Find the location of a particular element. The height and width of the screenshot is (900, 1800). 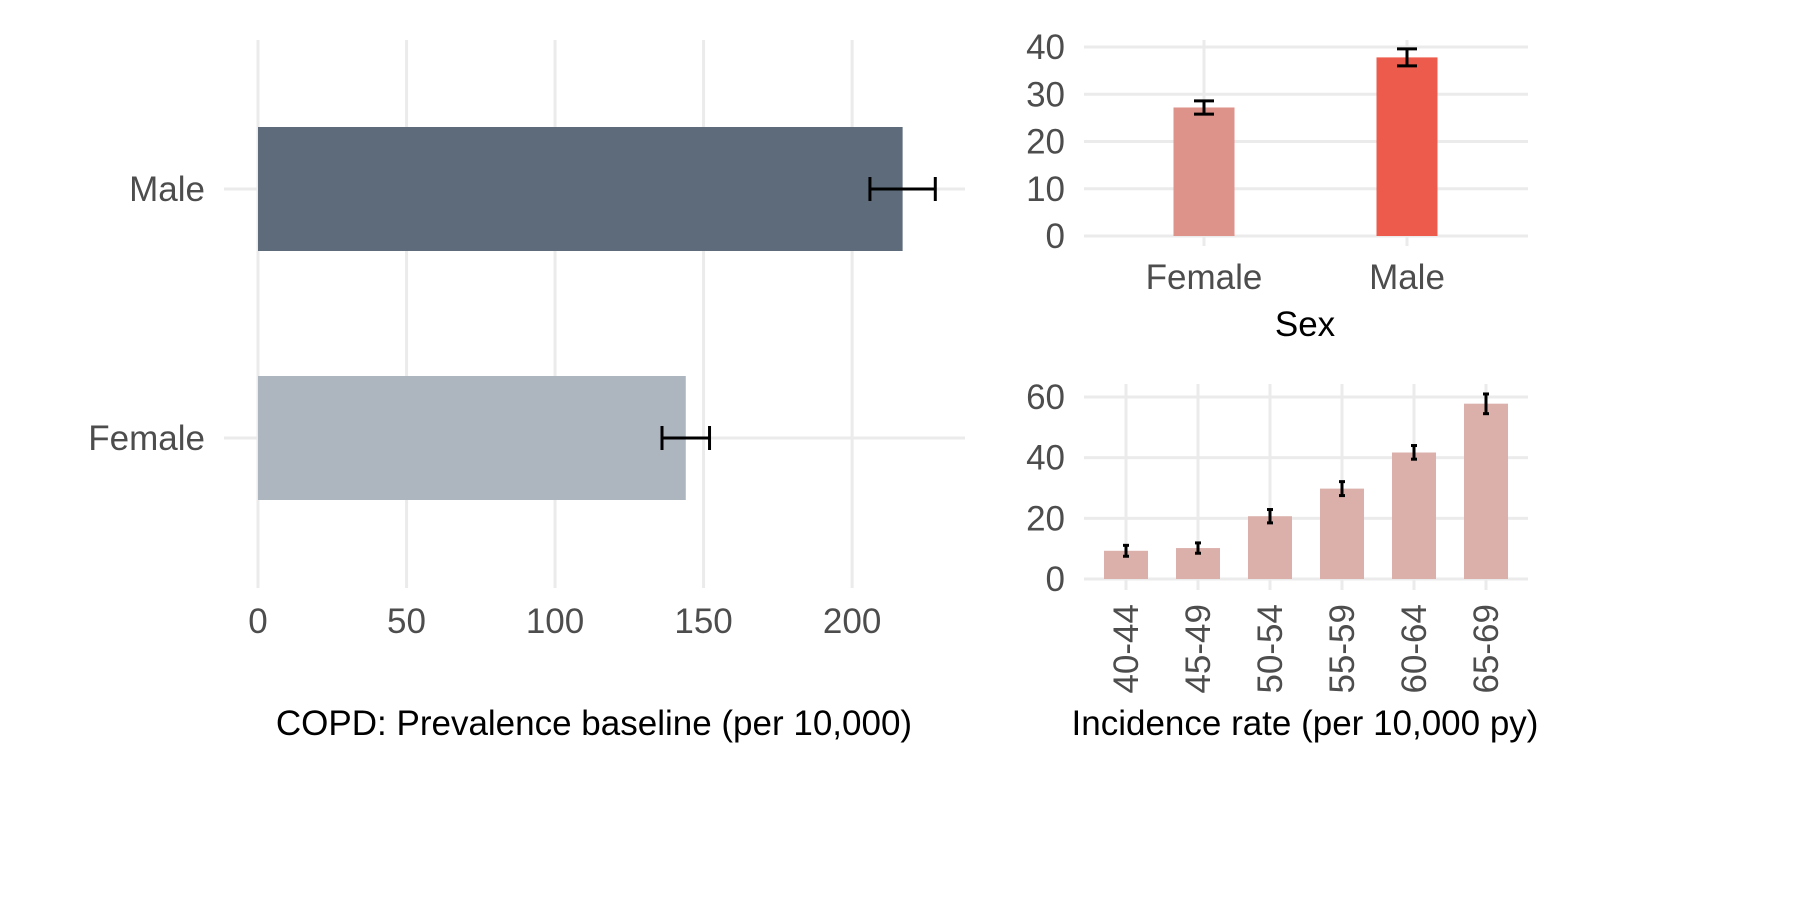

x-axis-title: Incidence rate (per 10,000 py) is located at coordinates (1305, 723).